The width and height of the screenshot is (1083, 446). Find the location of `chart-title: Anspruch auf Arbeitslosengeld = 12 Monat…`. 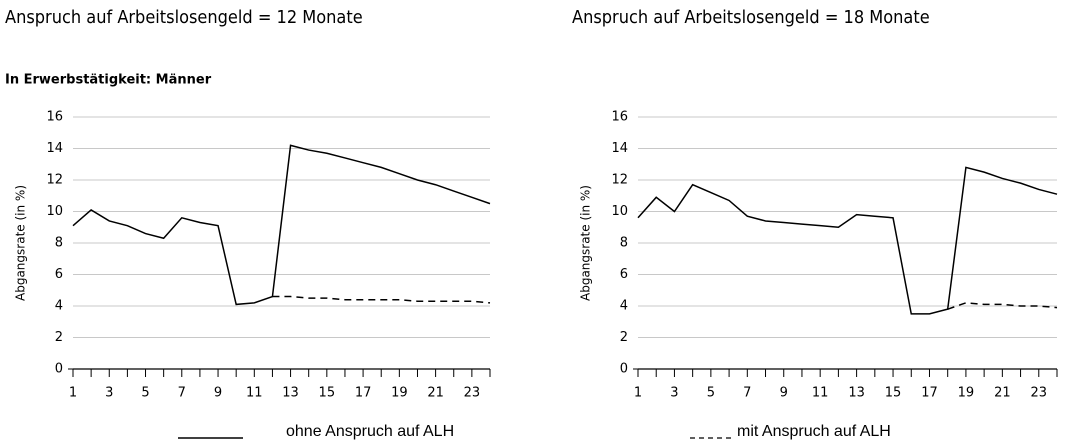

chart-title: Anspruch auf Arbeitslosengeld = 12 Monat… is located at coordinates (184, 17).